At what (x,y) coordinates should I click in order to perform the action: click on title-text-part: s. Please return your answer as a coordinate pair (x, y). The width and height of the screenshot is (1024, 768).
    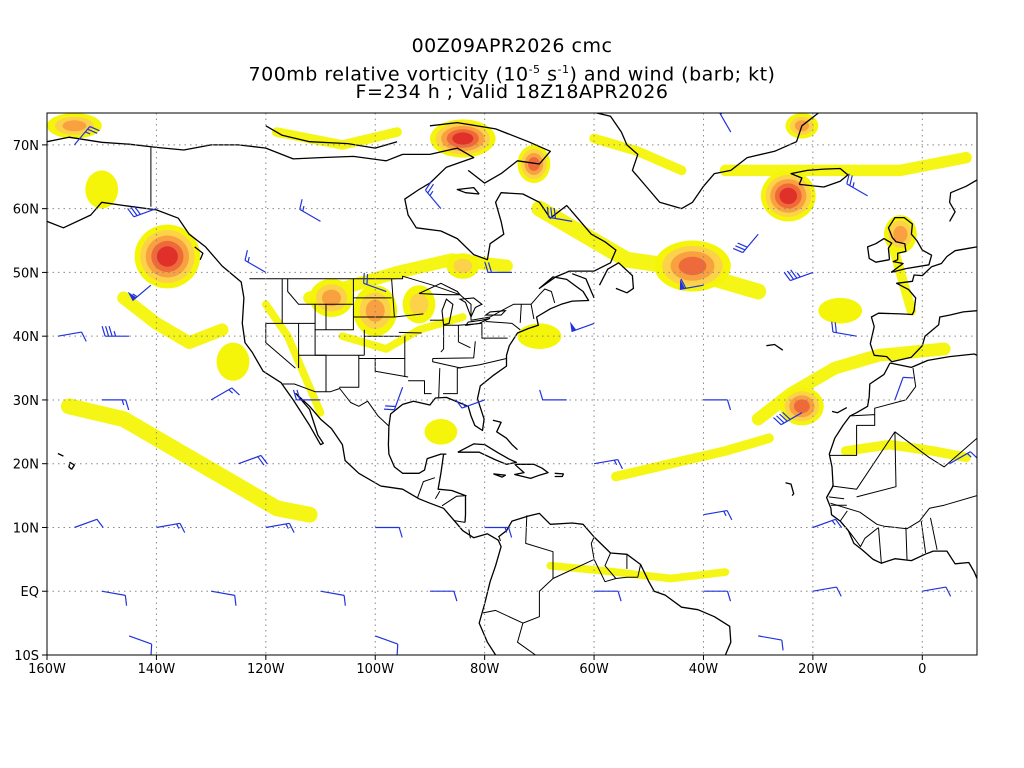
    Looking at the image, I should click on (549, 74).